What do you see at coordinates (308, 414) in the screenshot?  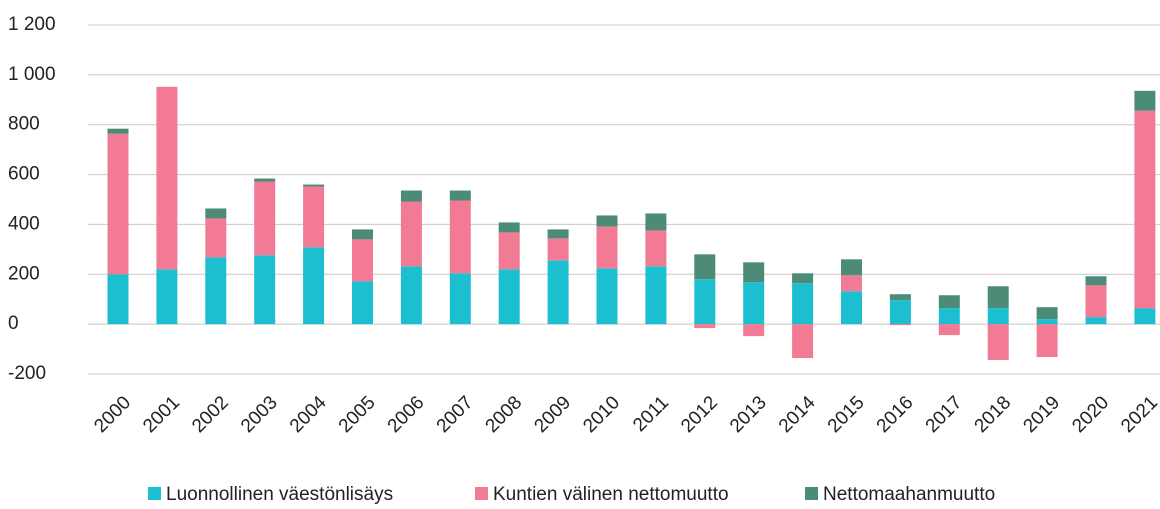 I see `x-tick-label: 2004` at bounding box center [308, 414].